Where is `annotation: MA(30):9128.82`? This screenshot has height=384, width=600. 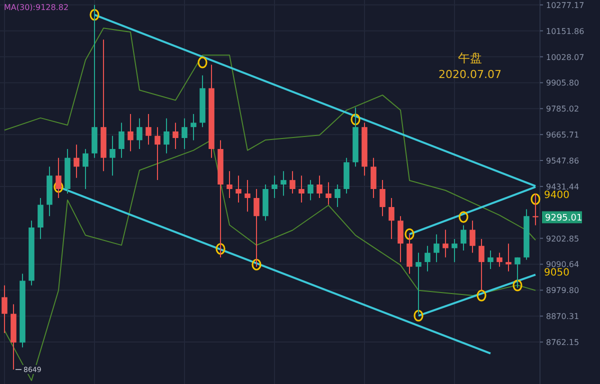
annotation: MA(30):9128.82 is located at coordinates (36, 7).